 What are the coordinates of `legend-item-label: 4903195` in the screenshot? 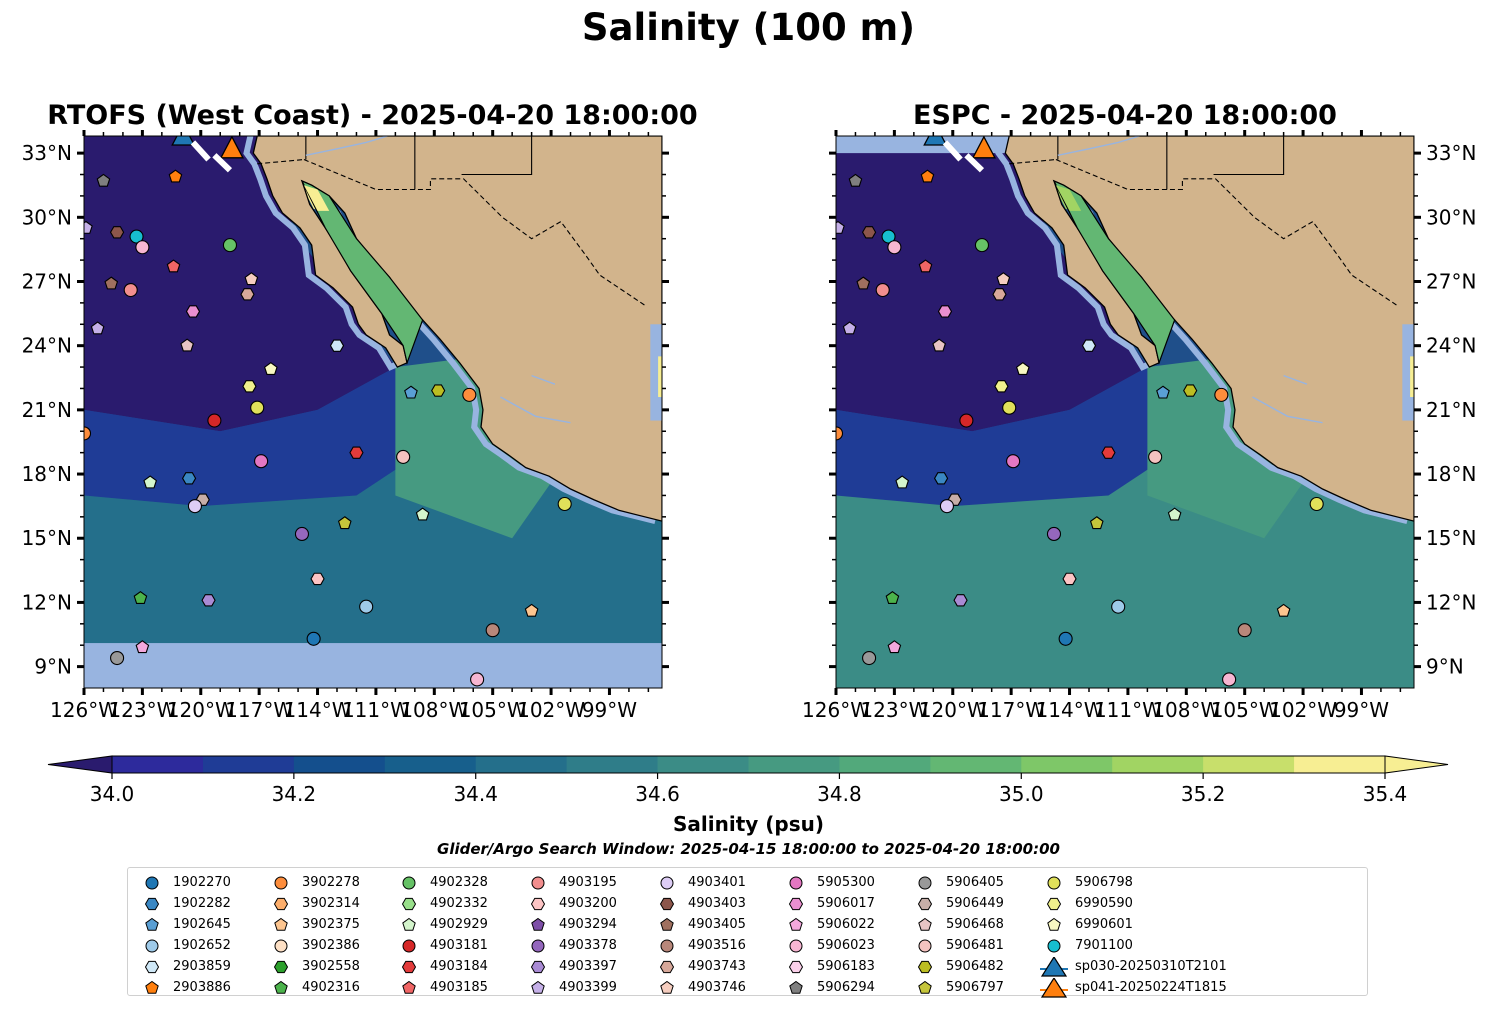 It's located at (588, 882).